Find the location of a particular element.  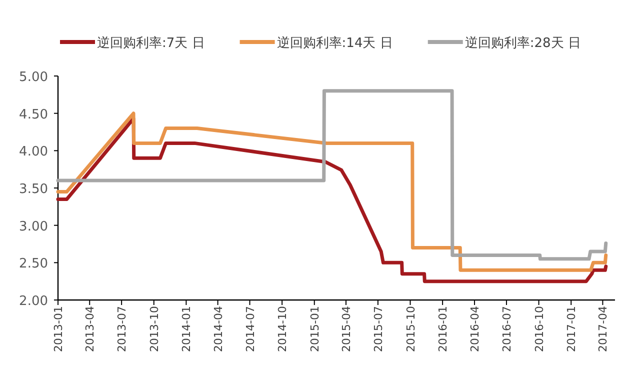

x-tick-label: 2014-01 is located at coordinates (187, 329).